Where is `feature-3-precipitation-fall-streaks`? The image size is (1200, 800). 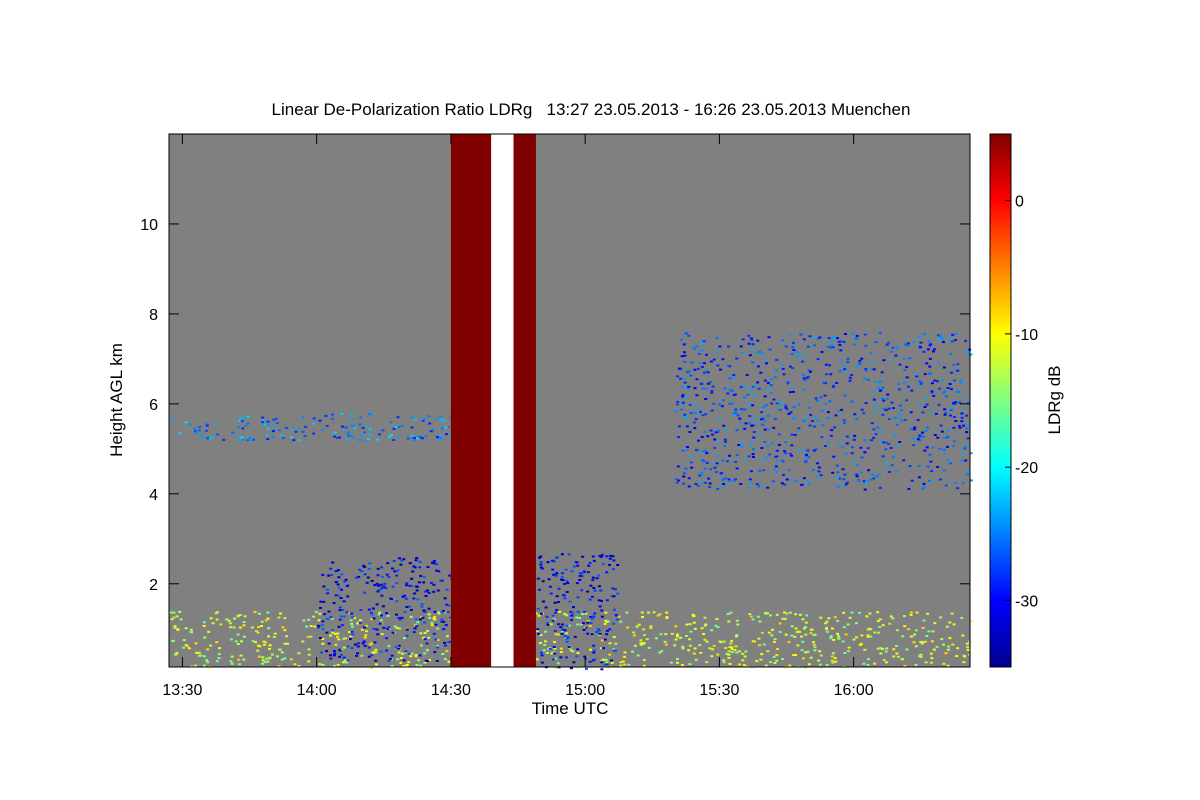
feature-3-precipitation-fall-streaks is located at coordinates (578, 612).